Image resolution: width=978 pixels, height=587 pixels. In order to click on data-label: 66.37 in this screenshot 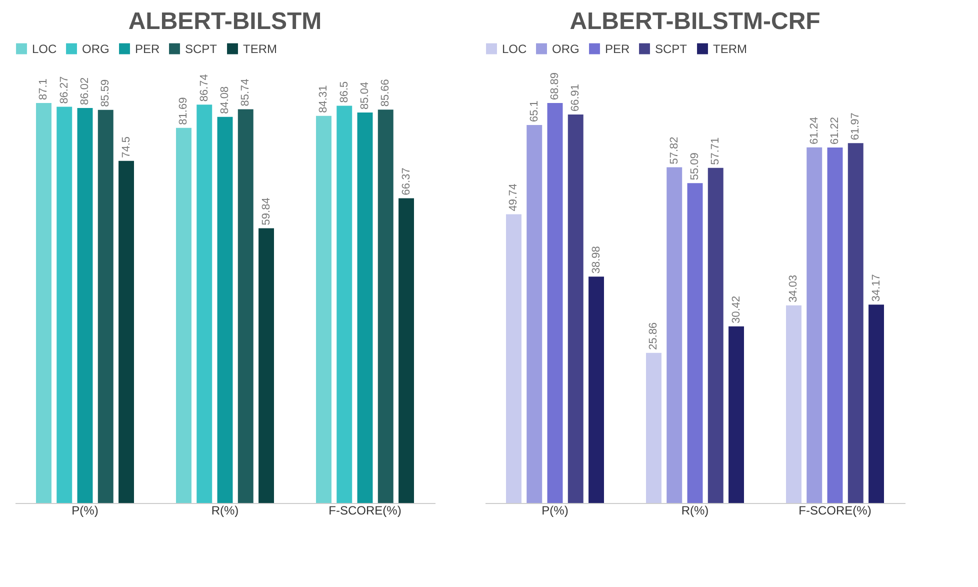, I will do `click(406, 182)`.